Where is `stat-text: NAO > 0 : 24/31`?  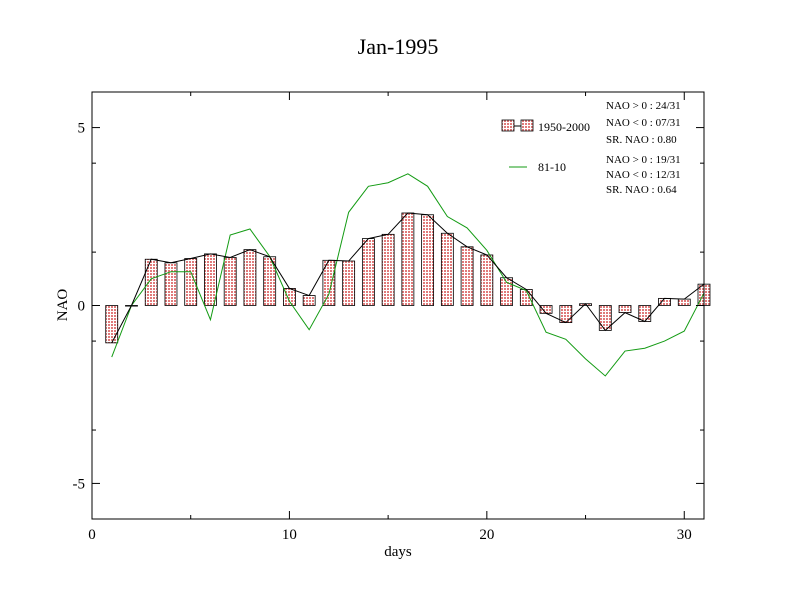 stat-text: NAO > 0 : 24/31 is located at coordinates (643, 106).